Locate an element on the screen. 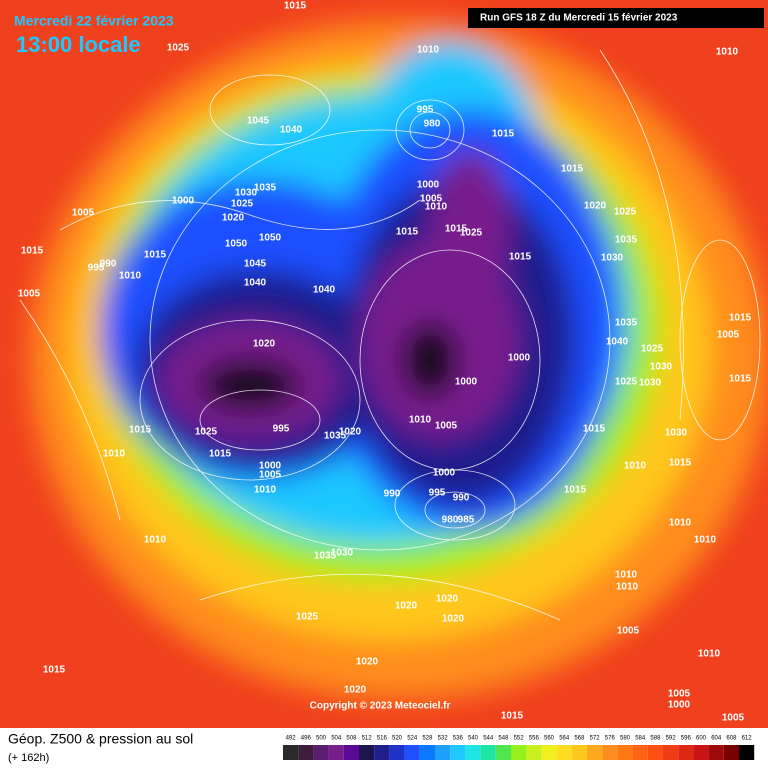 This screenshot has height=768, width=768. scale-label: 588 is located at coordinates (655, 739).